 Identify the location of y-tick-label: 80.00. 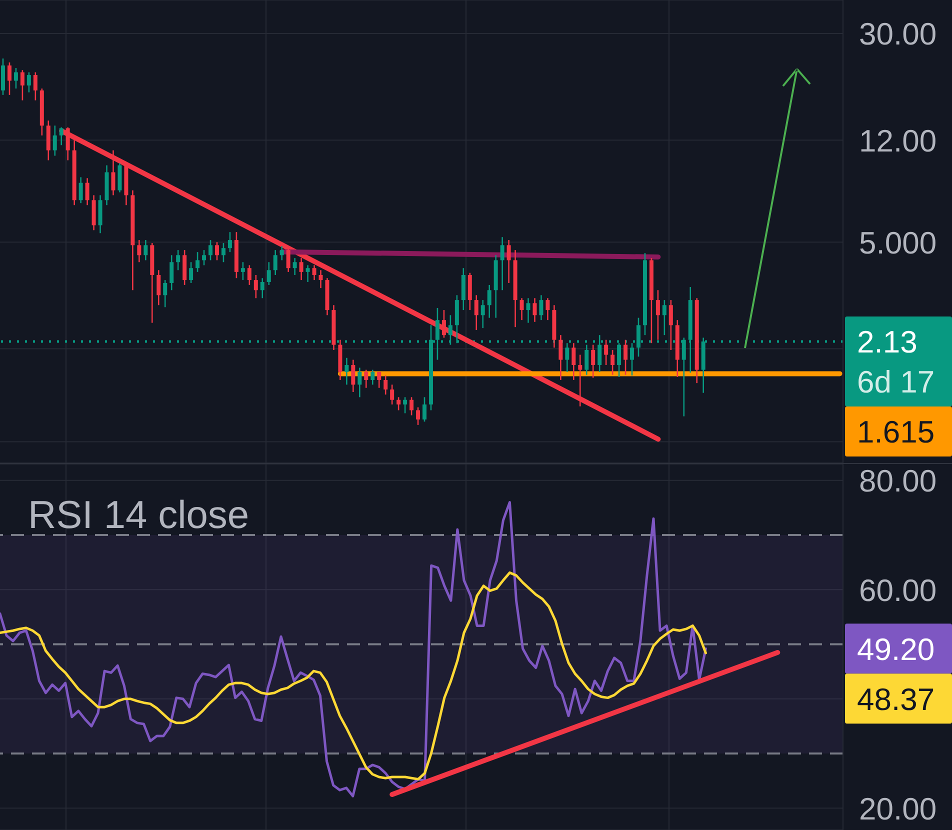
(898, 481).